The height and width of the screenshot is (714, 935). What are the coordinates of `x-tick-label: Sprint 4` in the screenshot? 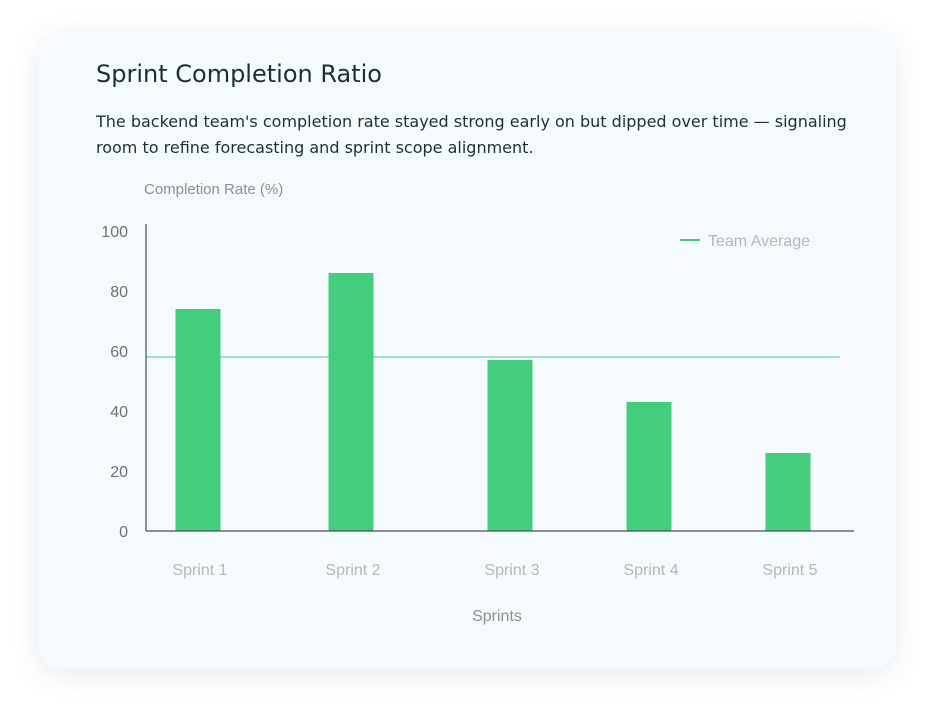 It's located at (650, 570).